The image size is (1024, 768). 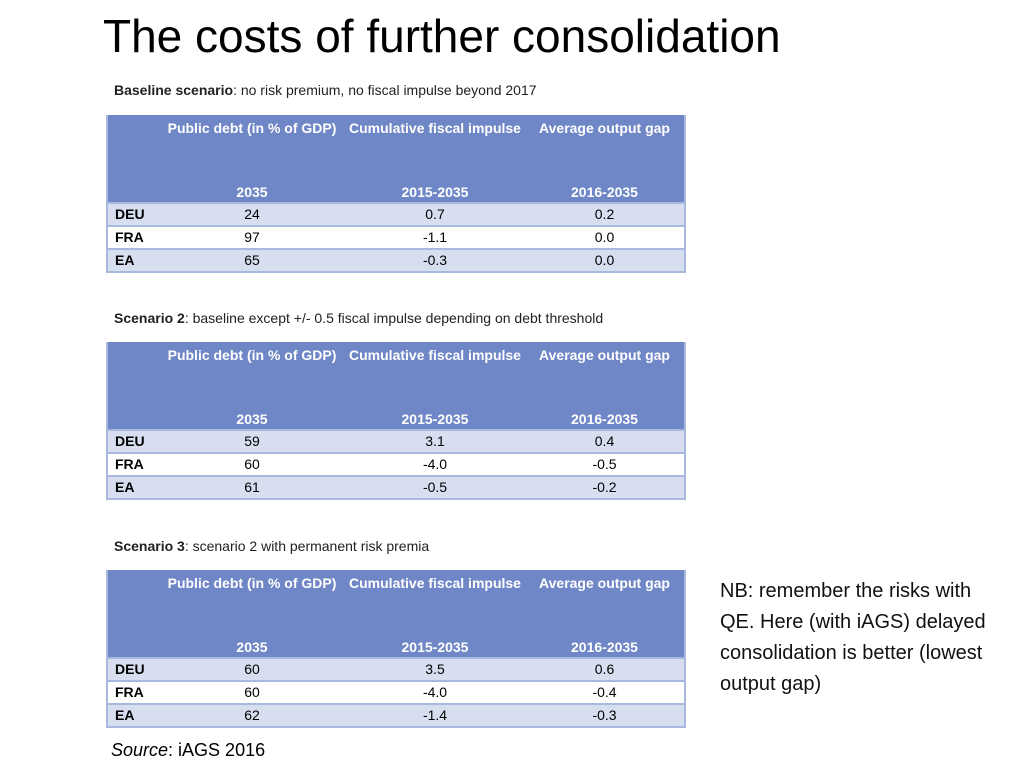 I want to click on source-line: Source: iAGS 2016, so click(x=188, y=750).